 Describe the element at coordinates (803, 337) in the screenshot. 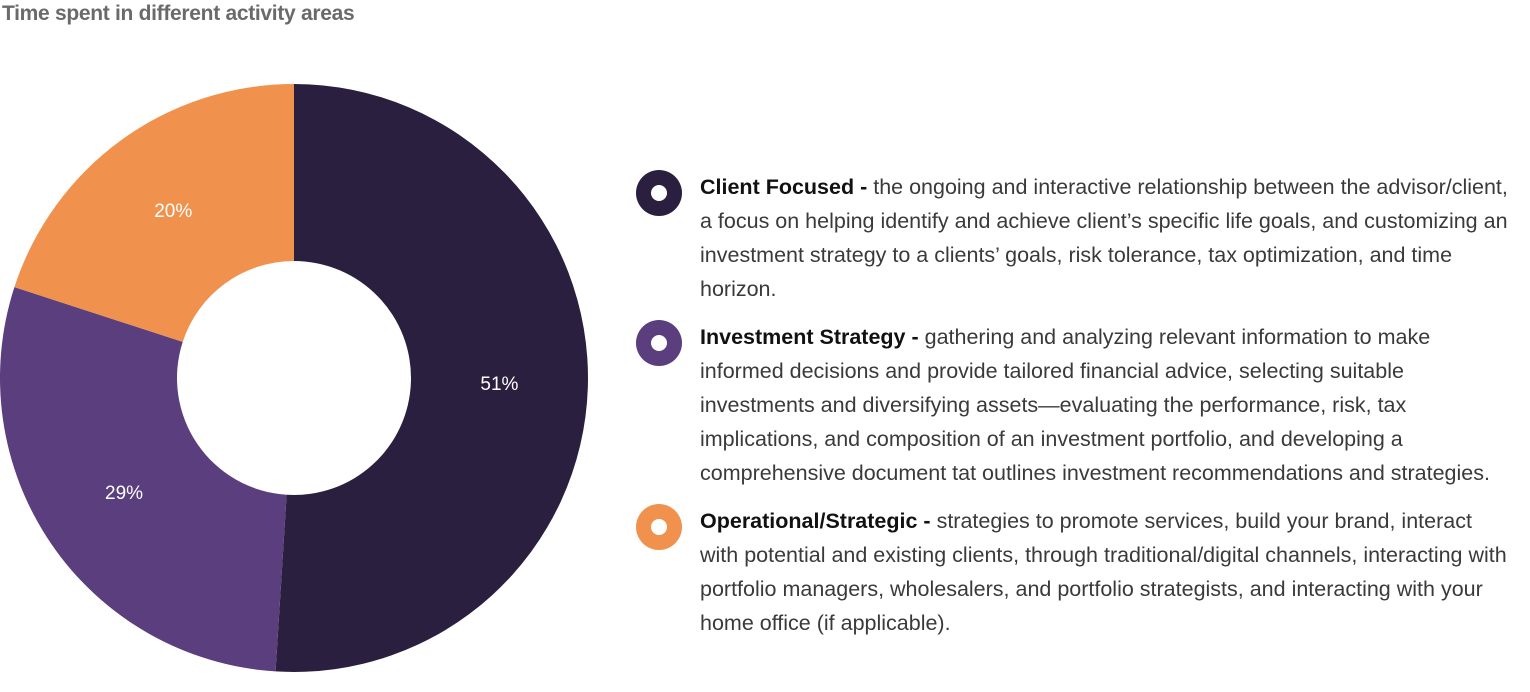

I see `legend-name: Investment Strategy` at that location.